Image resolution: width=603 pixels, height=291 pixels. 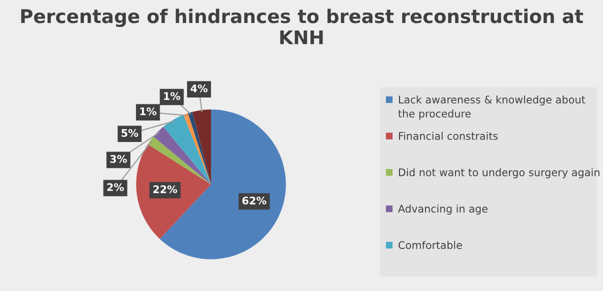 I want to click on data-label: 62%, so click(x=254, y=200).